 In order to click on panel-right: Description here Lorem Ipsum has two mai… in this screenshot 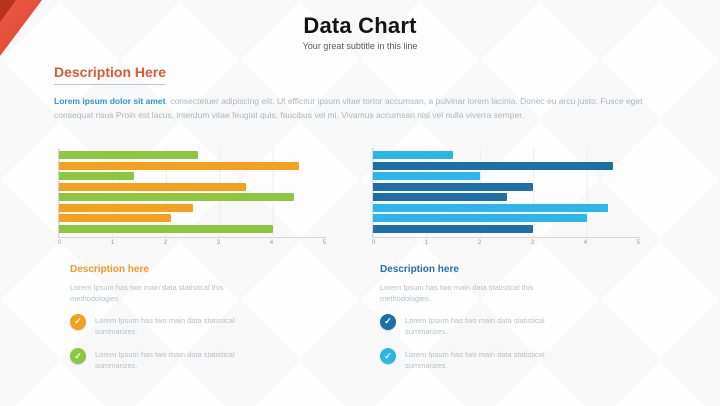, I will do `click(498, 323)`.